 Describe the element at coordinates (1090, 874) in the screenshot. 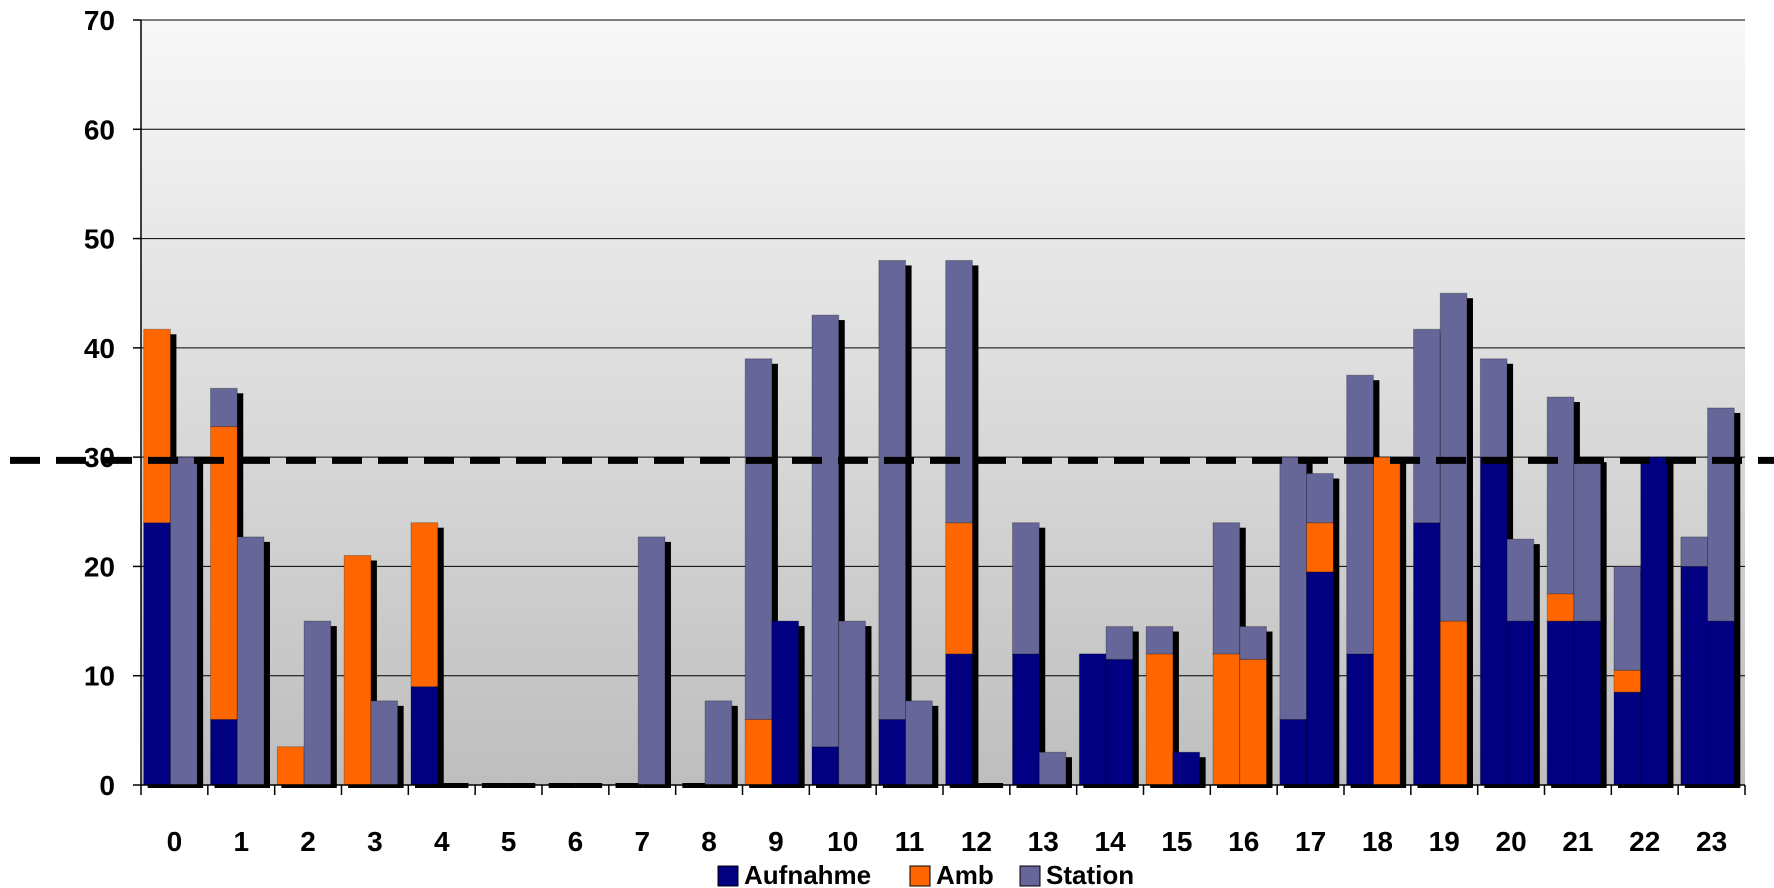

I see `legend-label-station: Station` at that location.